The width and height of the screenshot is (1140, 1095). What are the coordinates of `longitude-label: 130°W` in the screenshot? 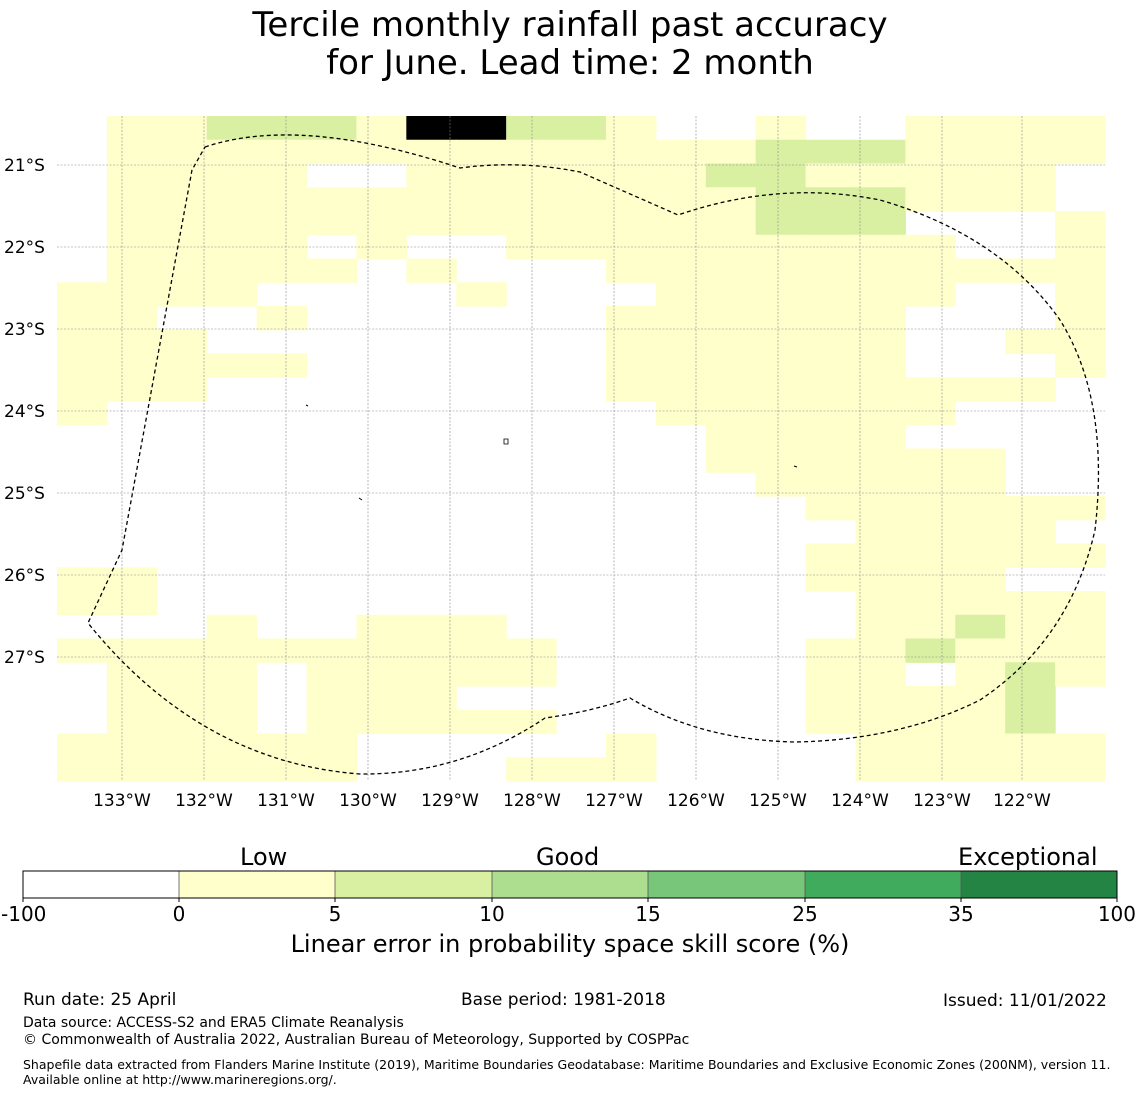 It's located at (368, 801).